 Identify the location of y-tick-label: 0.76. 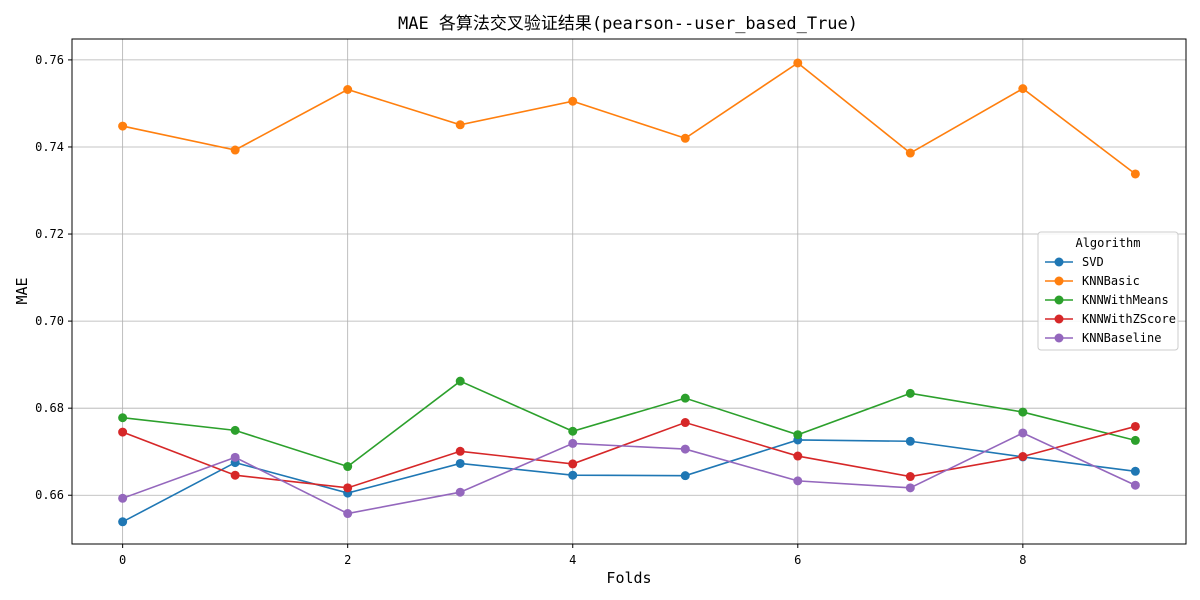
(49, 60).